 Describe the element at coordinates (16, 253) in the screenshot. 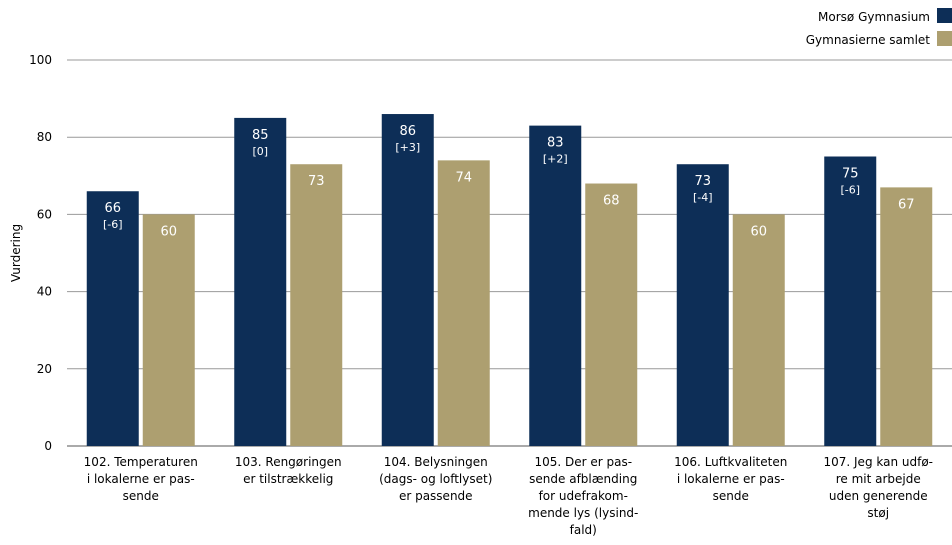

I see `y-axis-label: Vurdering` at that location.